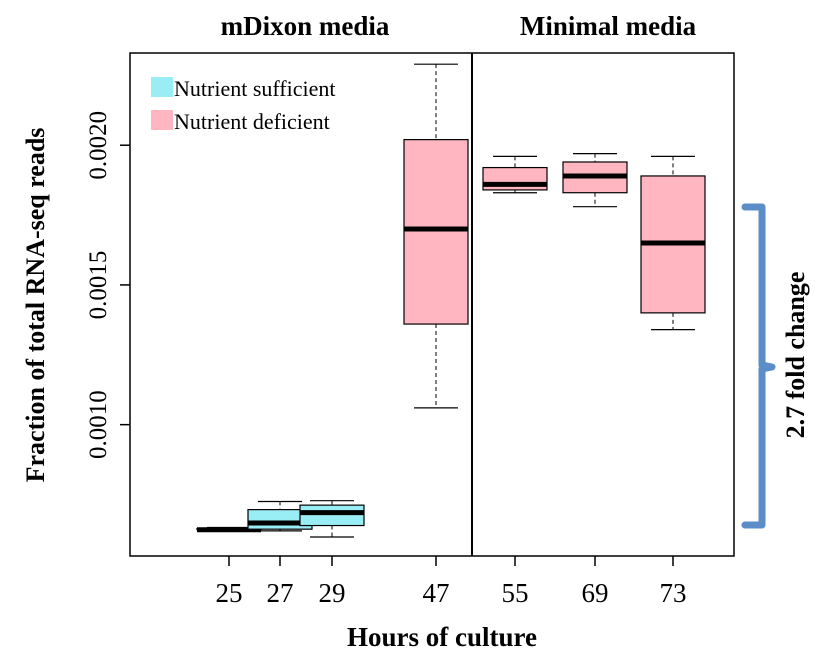  I want to click on y-tick-label: 0.0015, so click(98, 285).